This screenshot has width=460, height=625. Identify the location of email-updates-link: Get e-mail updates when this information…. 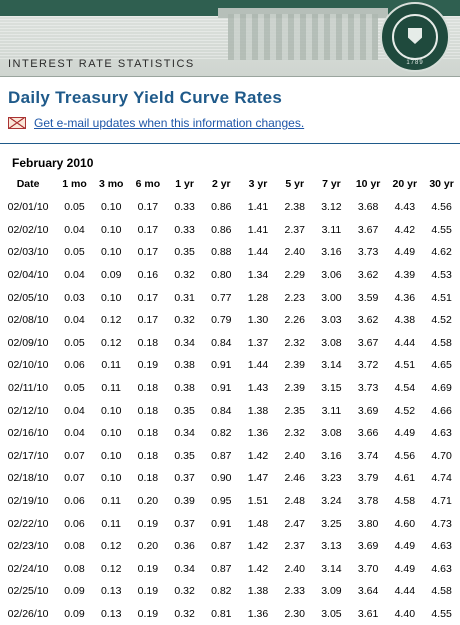
(169, 123).